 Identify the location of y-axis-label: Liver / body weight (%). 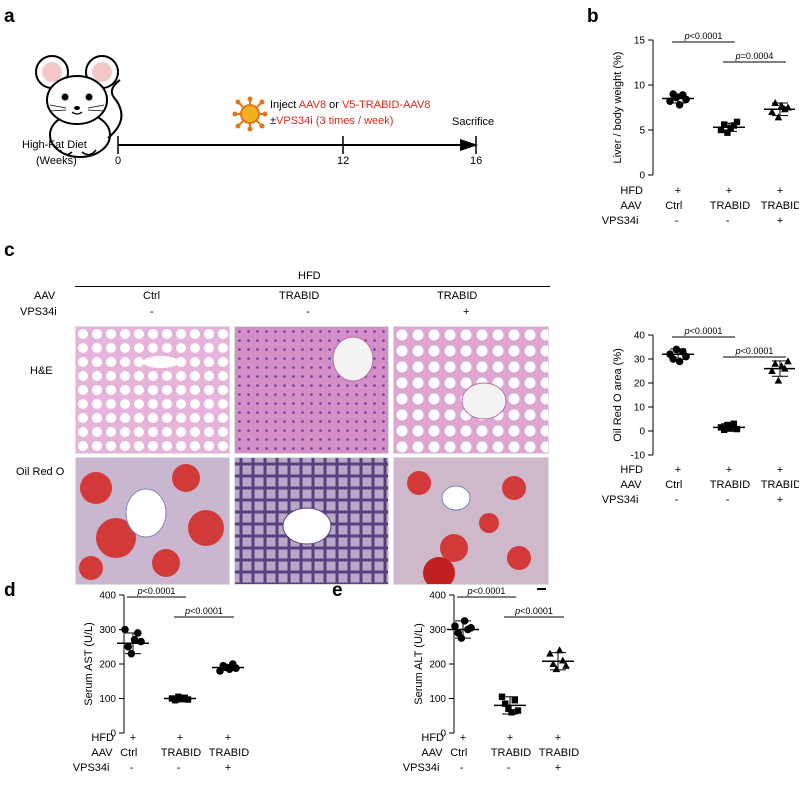
(618, 108).